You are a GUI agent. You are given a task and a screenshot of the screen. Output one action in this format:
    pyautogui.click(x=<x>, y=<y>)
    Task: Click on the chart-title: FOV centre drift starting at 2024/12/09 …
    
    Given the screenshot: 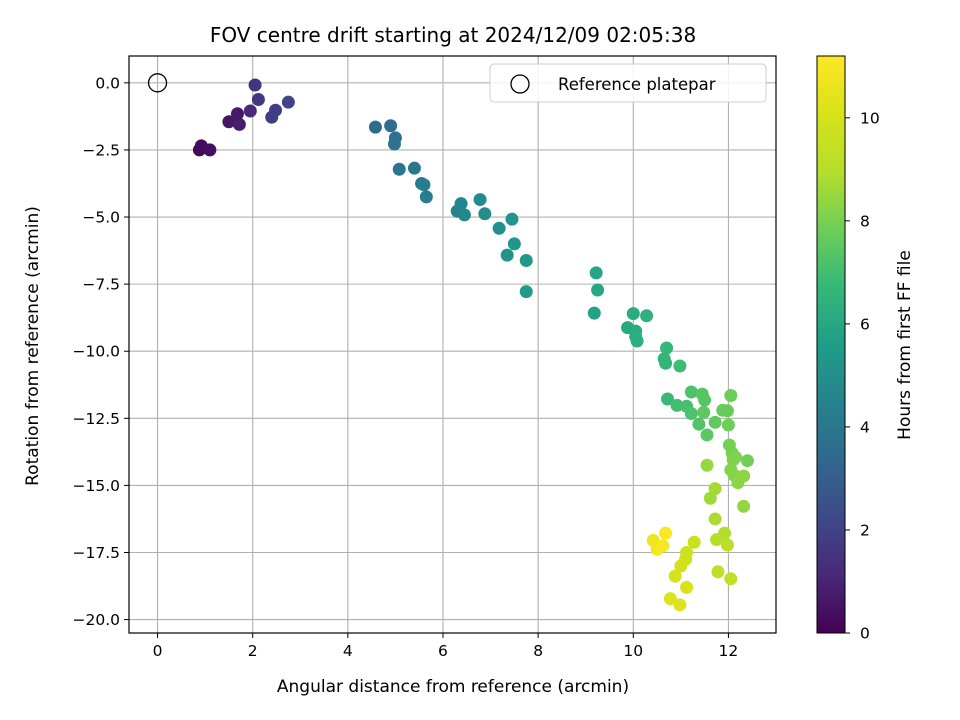 What is the action you would take?
    pyautogui.click(x=453, y=35)
    